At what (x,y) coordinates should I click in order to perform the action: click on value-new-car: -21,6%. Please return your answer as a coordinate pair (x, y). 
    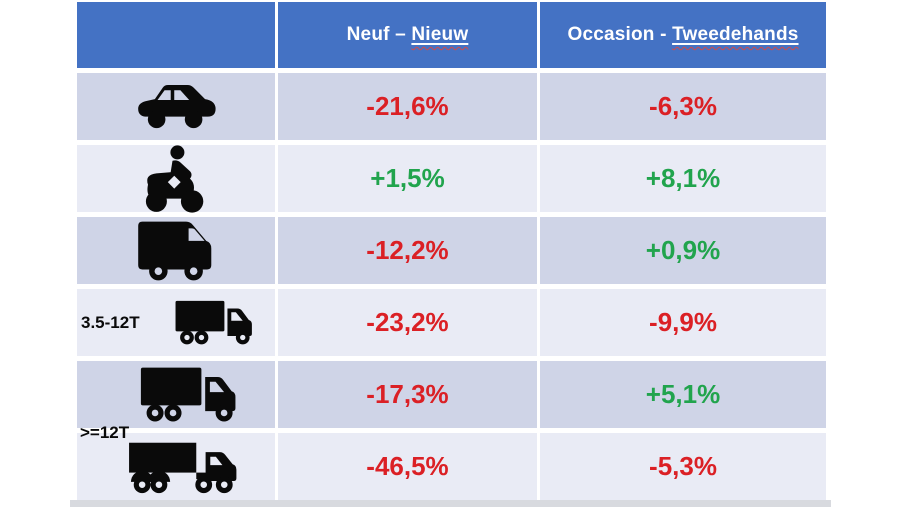
    Looking at the image, I should click on (407, 106).